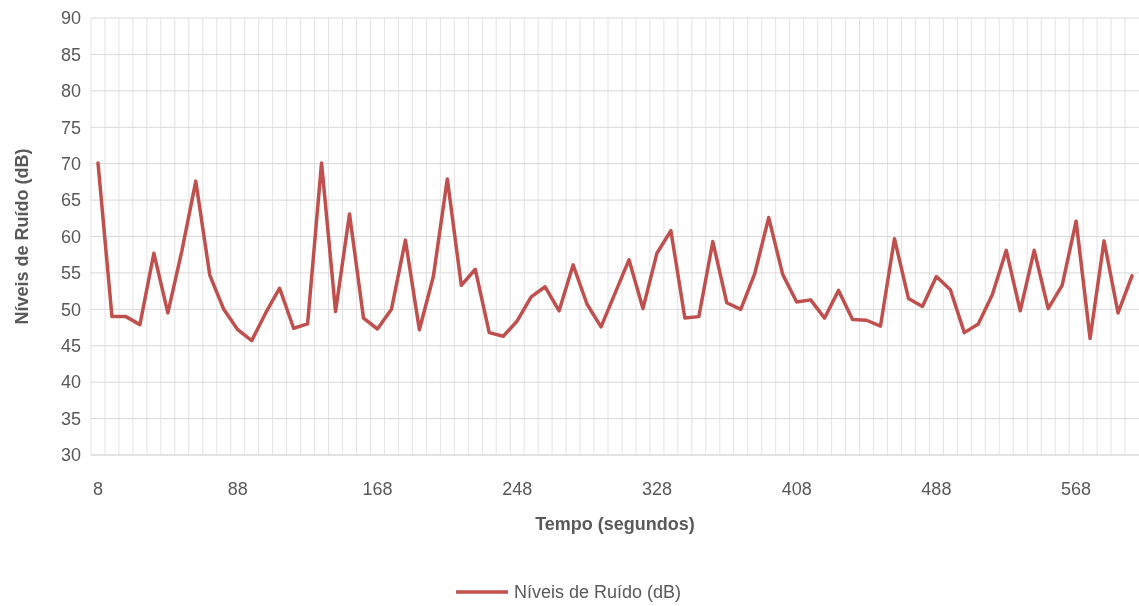 The image size is (1139, 606). What do you see at coordinates (517, 489) in the screenshot?
I see `x-tick-label: 248` at bounding box center [517, 489].